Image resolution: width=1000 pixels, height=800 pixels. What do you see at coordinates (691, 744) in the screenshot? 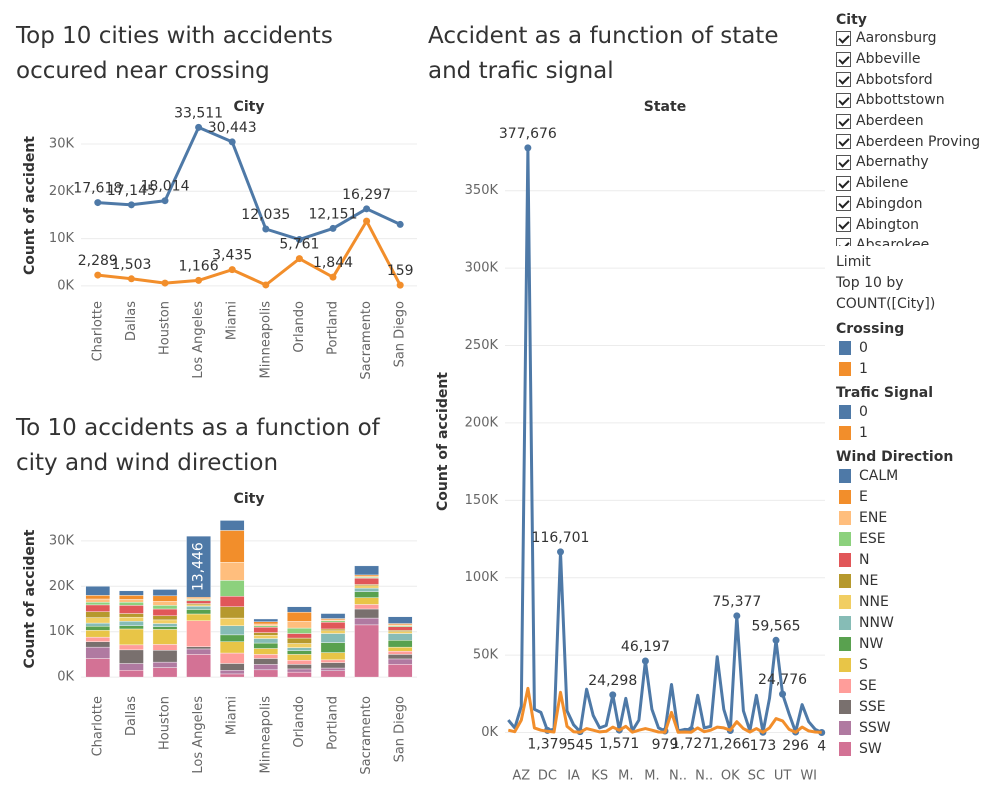
I see `data-label: 1,727` at bounding box center [691, 744].